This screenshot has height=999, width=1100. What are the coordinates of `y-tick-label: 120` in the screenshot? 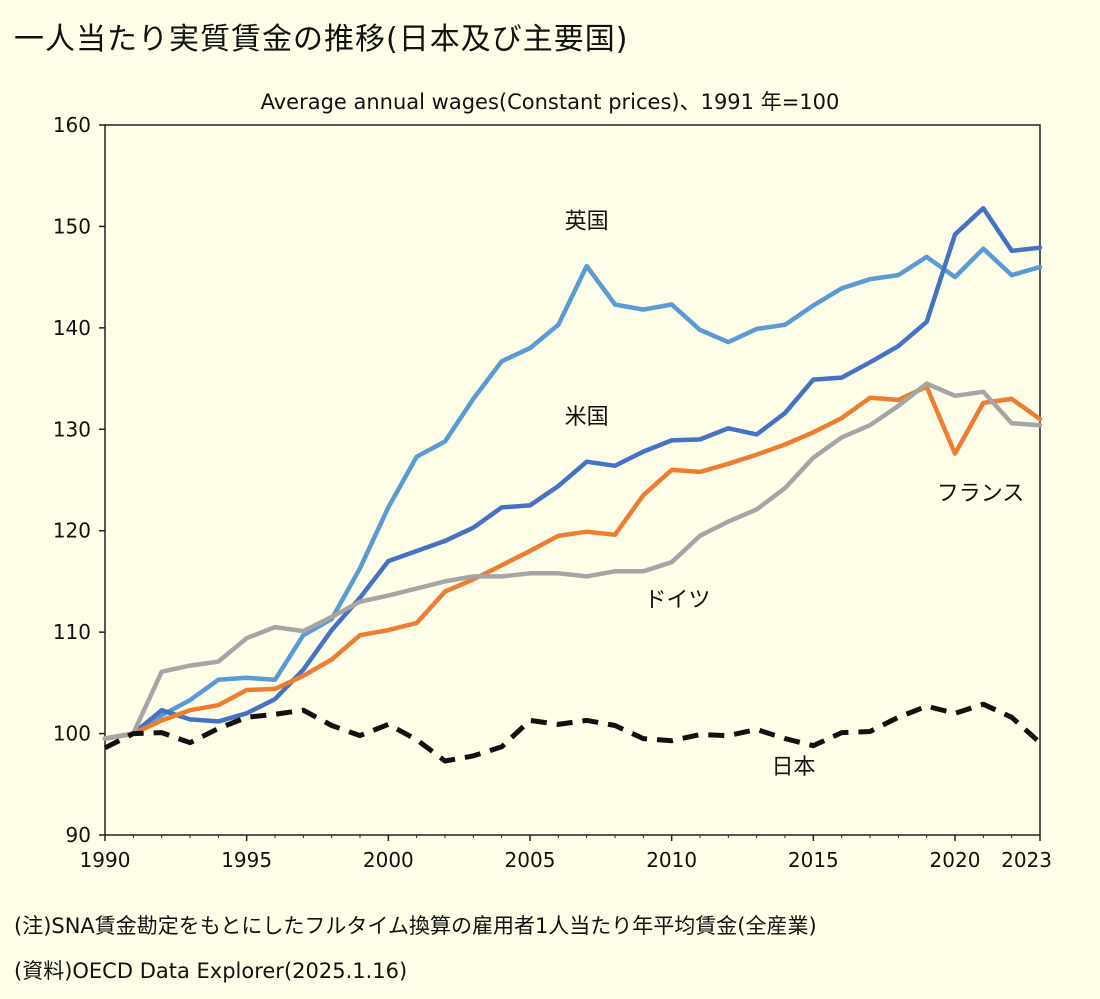 It's located at (72, 531).